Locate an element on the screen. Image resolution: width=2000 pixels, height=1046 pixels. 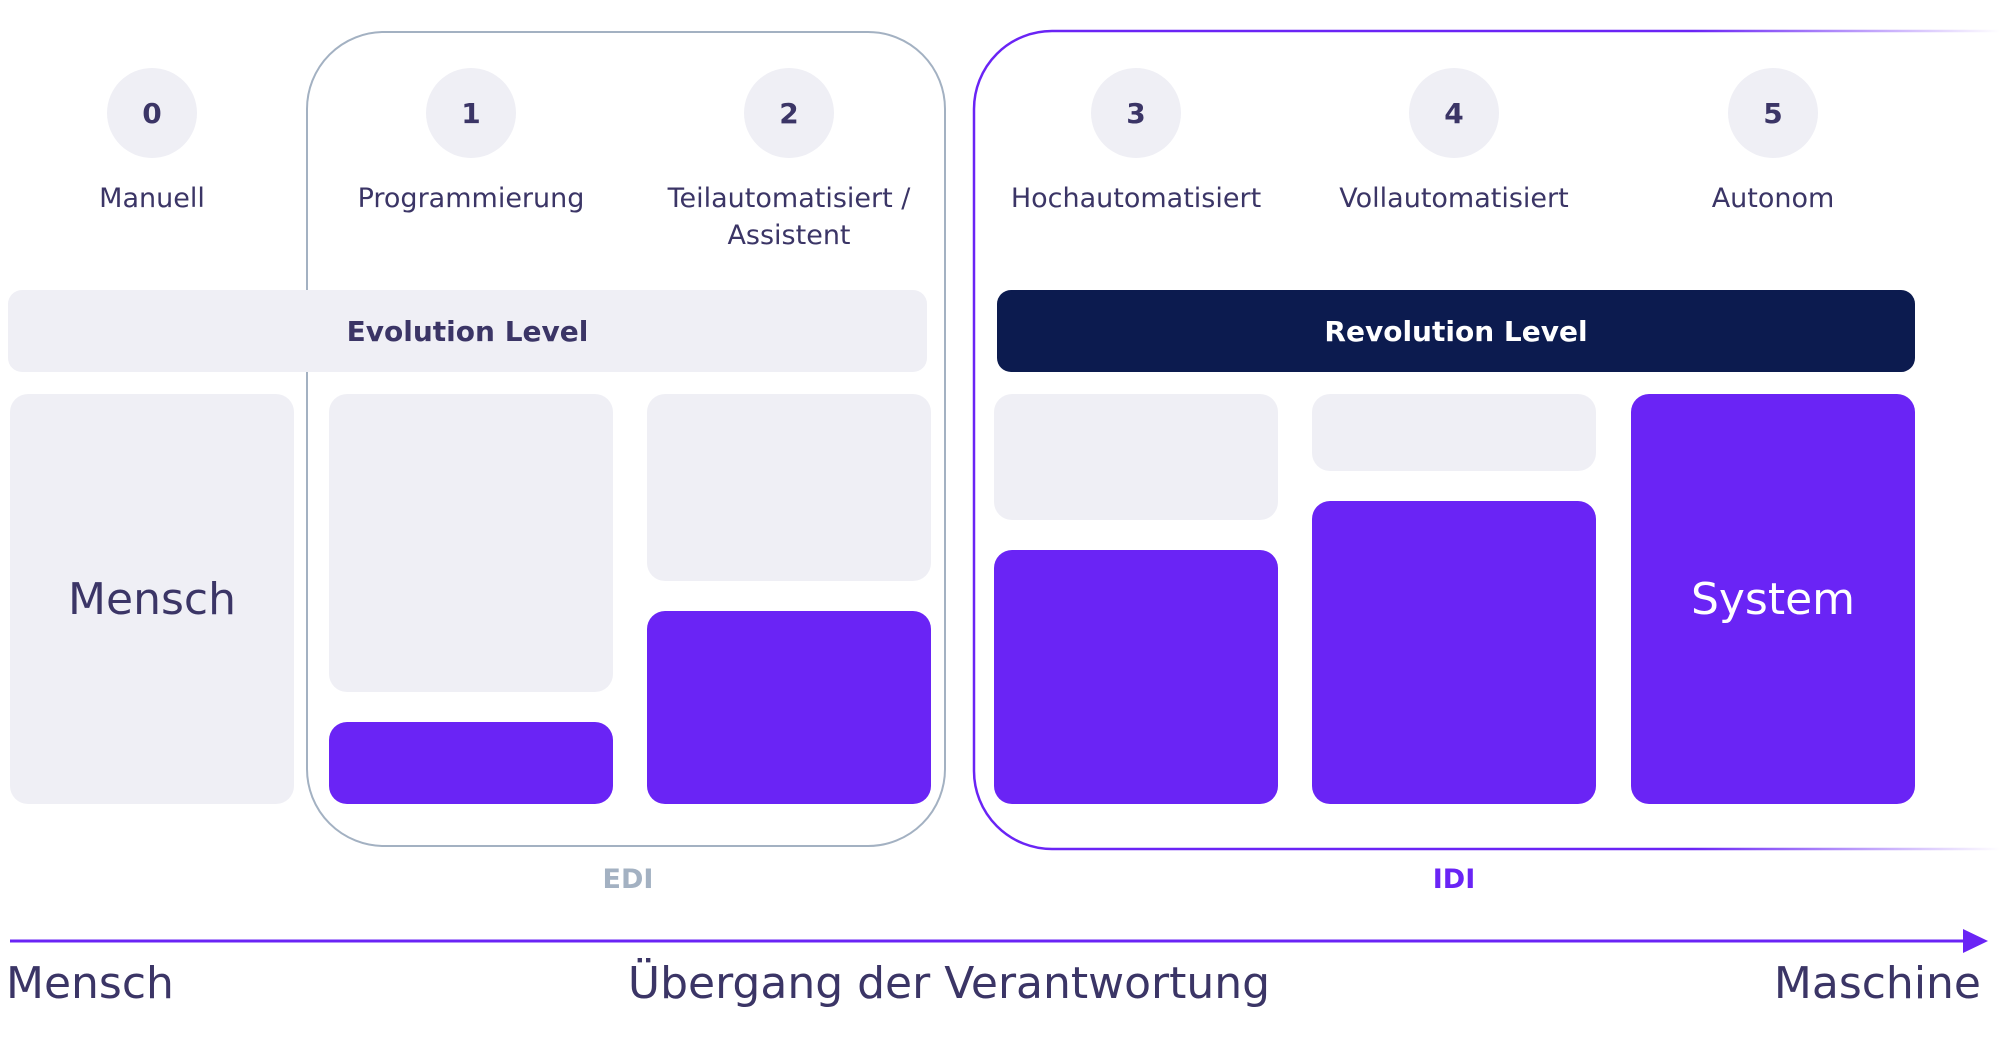
level-column: Mensch is located at coordinates (152, 599).